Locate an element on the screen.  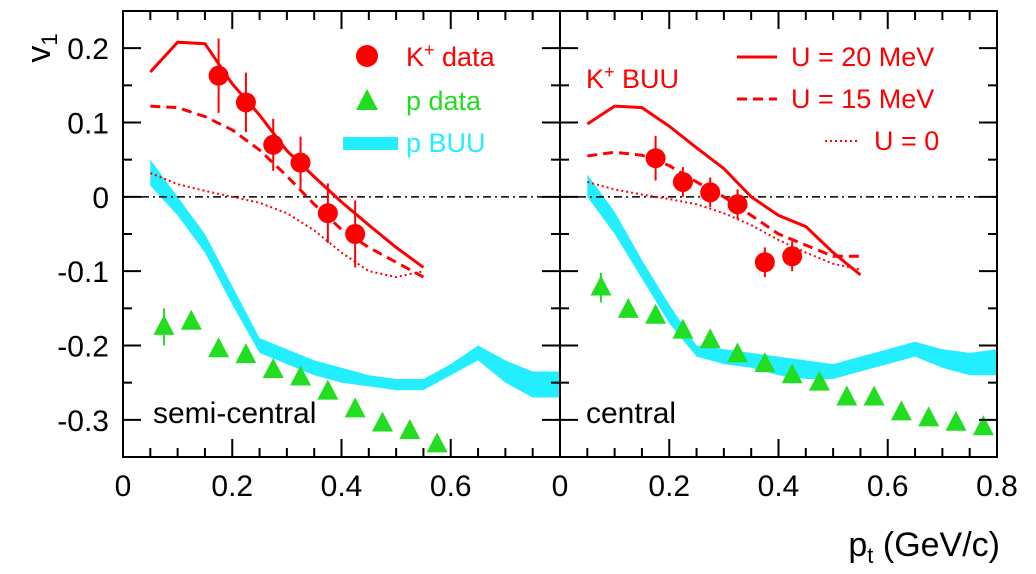
legend-proton-buu-marker is located at coordinates (370, 143).